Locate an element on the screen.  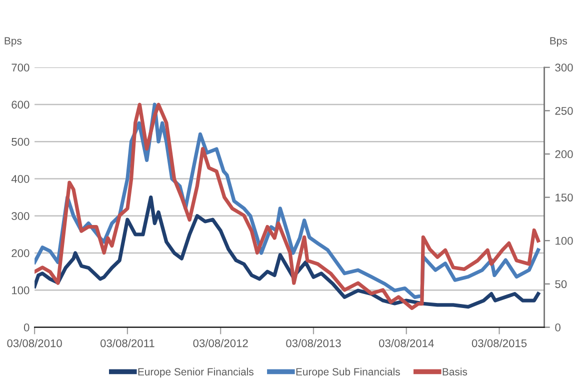
y2-tick-label: 250 is located at coordinates (564, 110).